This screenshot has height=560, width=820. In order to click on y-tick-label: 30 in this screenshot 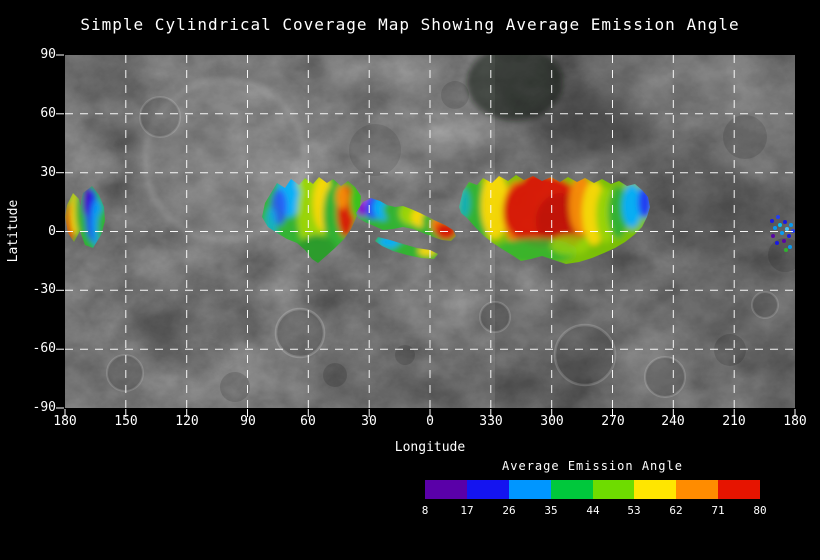, I will do `click(48, 172)`.